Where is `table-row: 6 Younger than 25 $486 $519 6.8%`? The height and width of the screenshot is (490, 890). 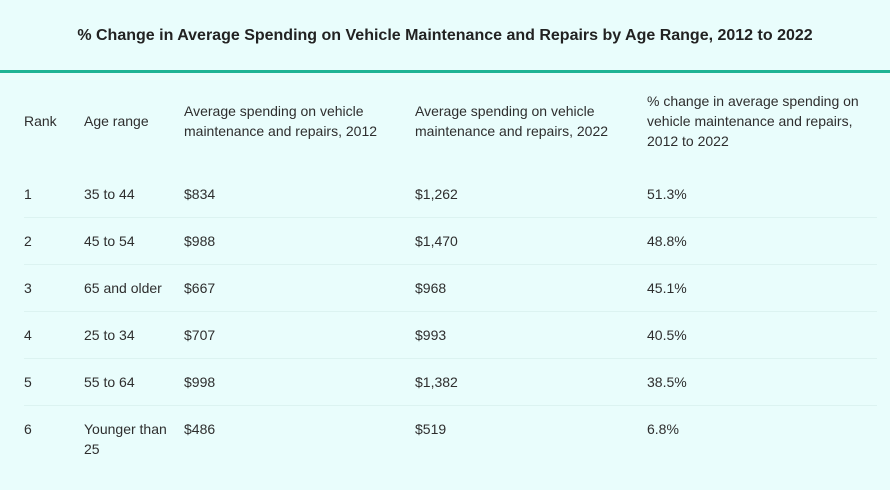
table-row: 6 Younger than 25 $486 $519 6.8% is located at coordinates (450, 438).